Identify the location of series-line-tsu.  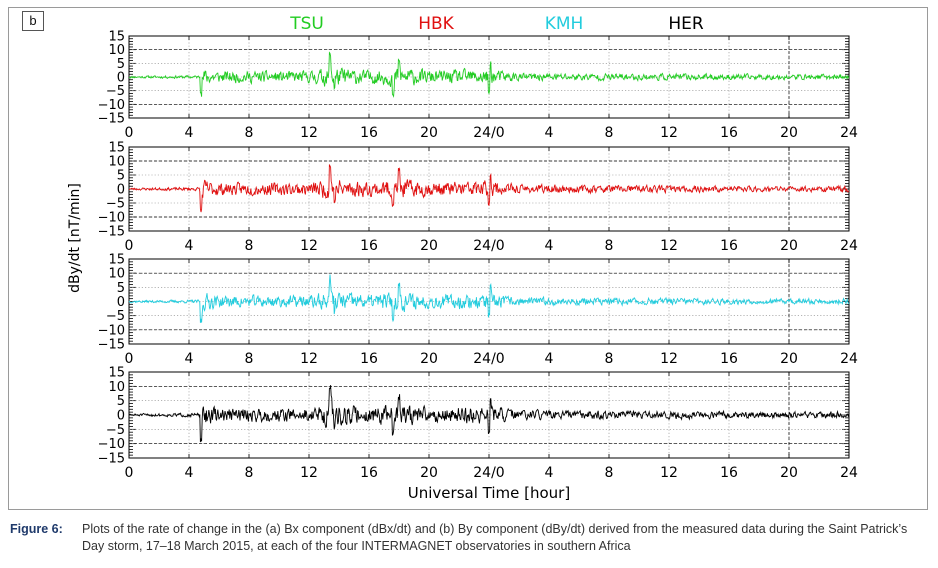
(489, 74).